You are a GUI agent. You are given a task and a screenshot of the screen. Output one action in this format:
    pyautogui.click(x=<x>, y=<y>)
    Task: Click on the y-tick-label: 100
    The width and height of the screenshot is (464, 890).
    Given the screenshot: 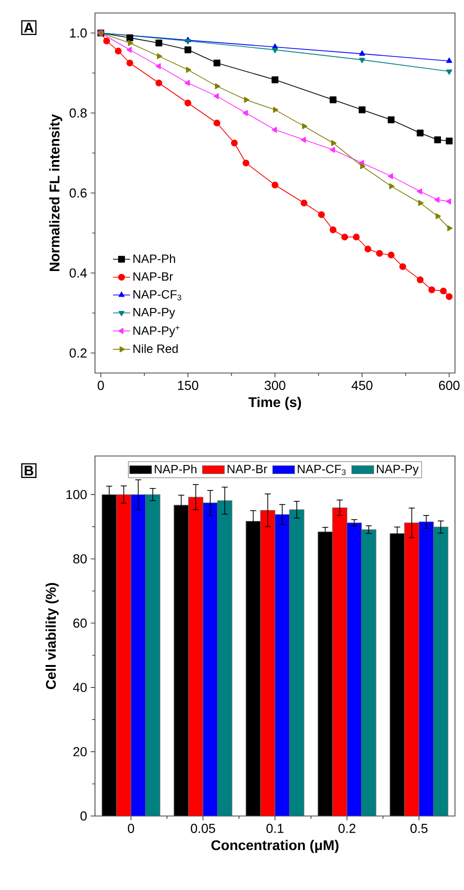 What is the action you would take?
    pyautogui.click(x=76, y=495)
    